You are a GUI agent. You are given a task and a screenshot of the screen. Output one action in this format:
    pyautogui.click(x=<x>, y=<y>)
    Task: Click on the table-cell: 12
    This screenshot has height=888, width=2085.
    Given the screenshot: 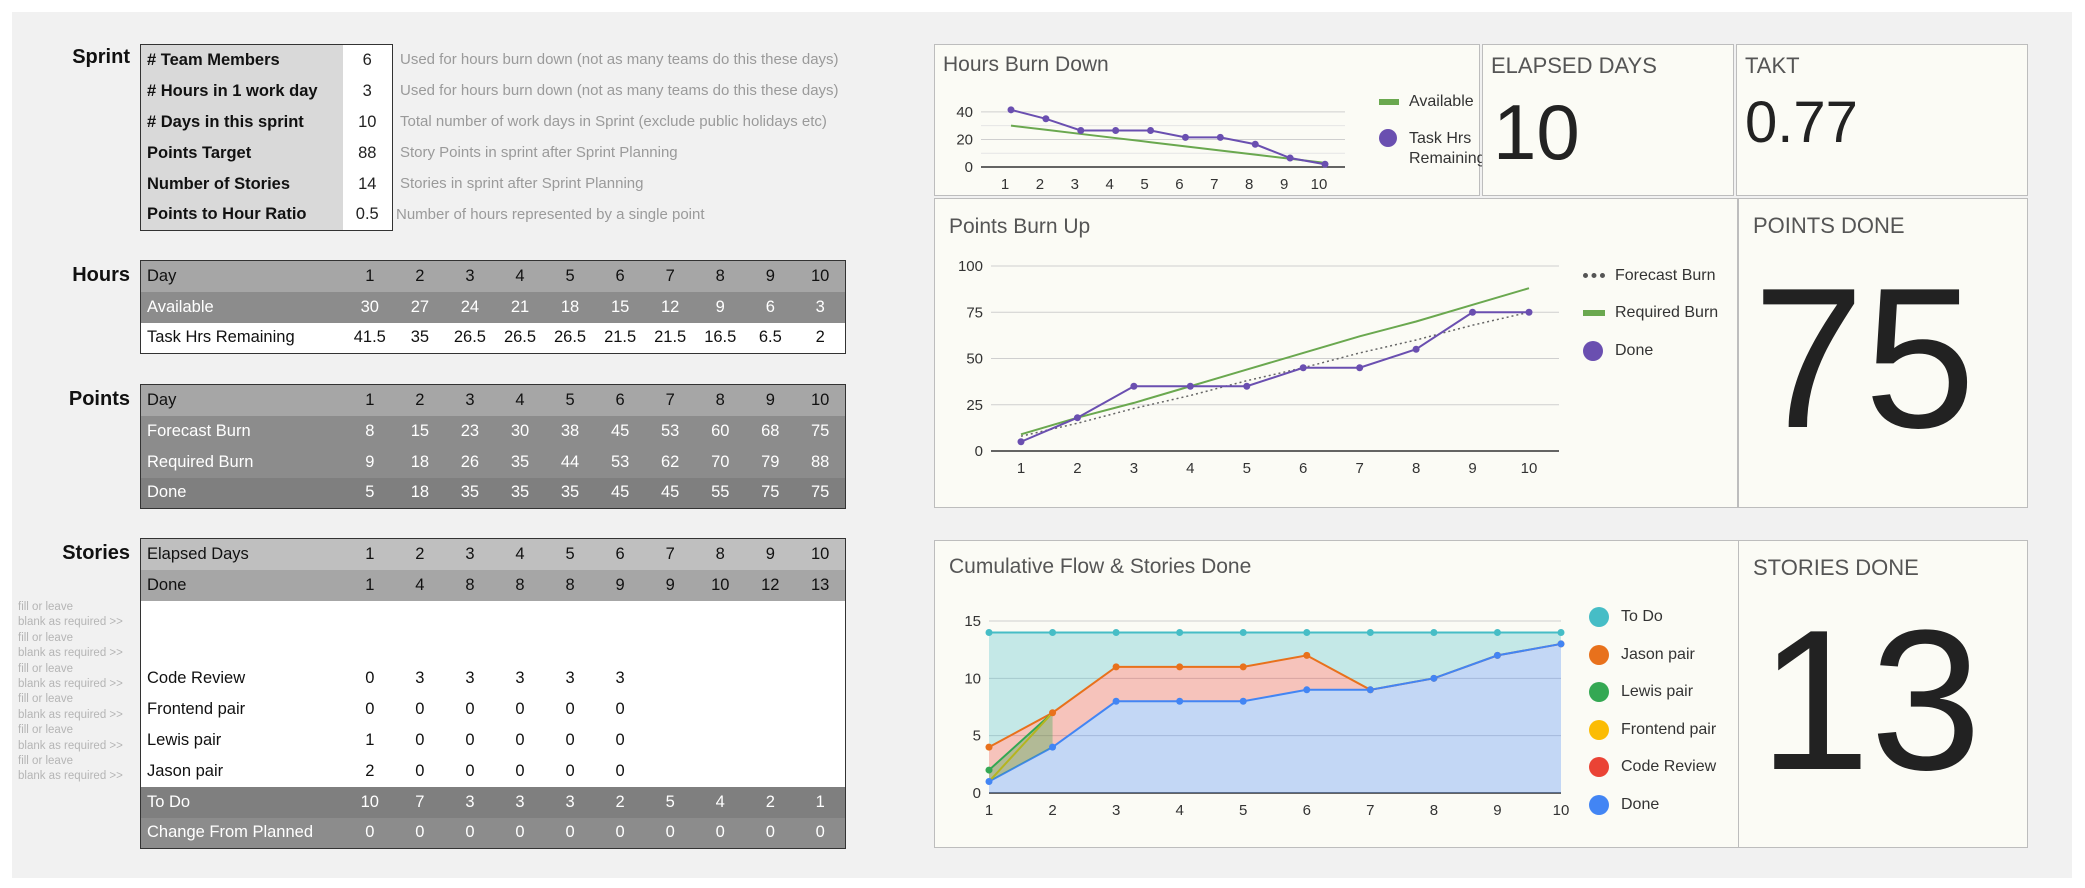 What is the action you would take?
    pyautogui.click(x=770, y=584)
    